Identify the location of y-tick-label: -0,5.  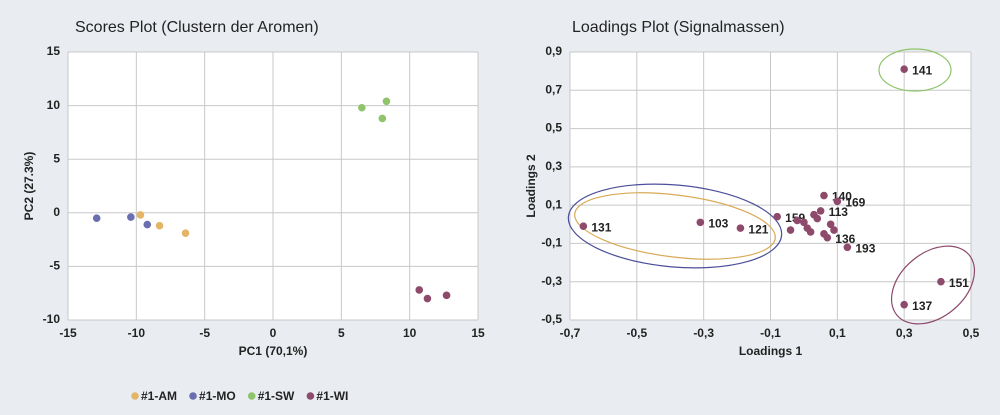
(551, 319).